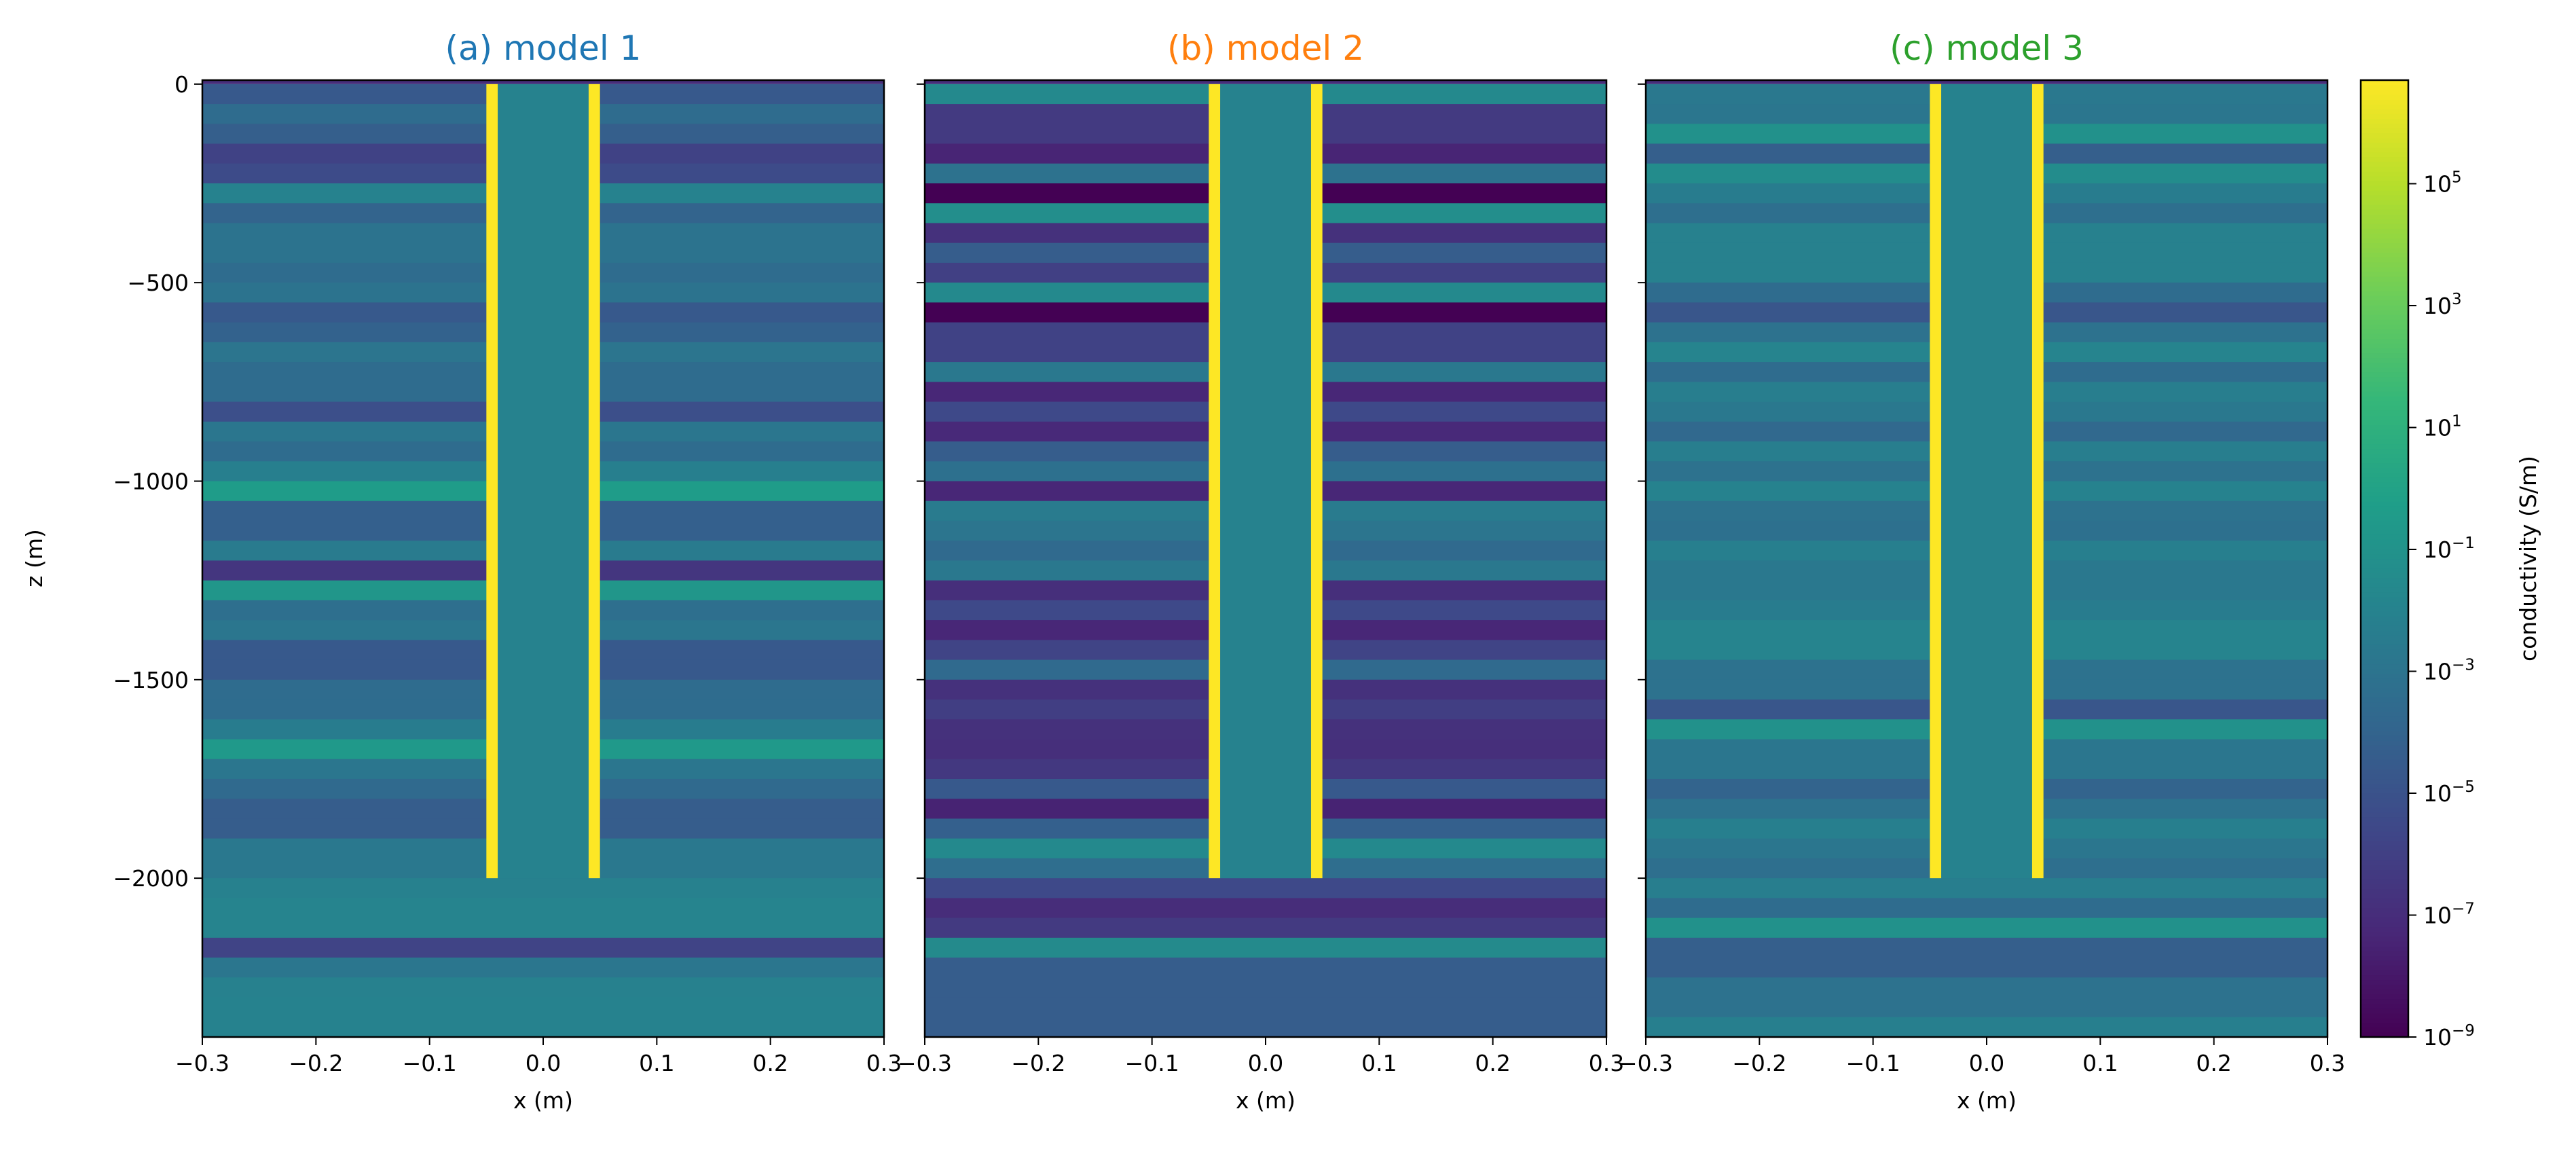 The height and width of the screenshot is (1164, 2576). I want to click on colorbar-frame, so click(2384, 558).